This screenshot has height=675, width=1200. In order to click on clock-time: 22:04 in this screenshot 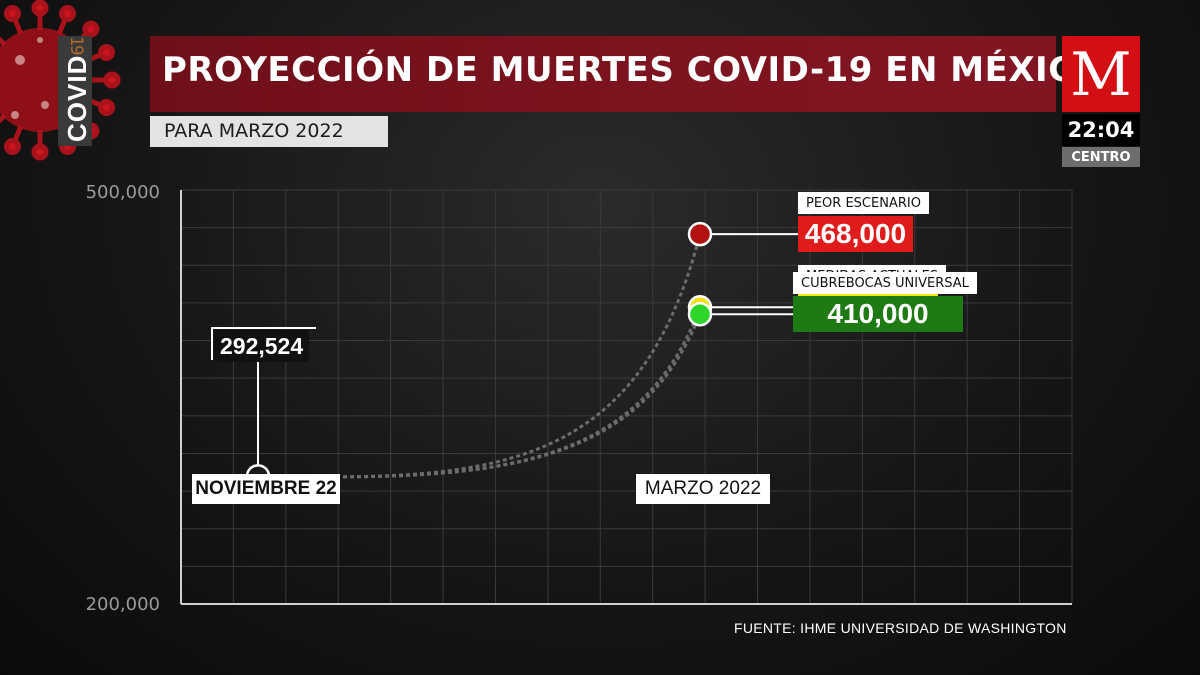, I will do `click(1101, 130)`.